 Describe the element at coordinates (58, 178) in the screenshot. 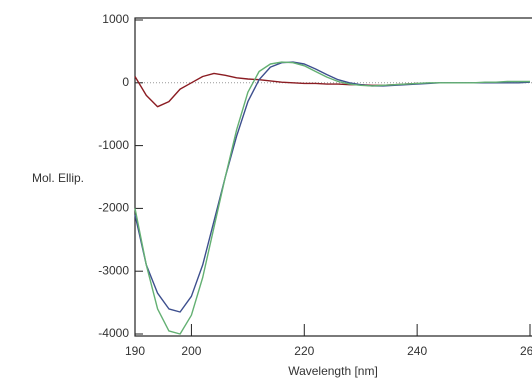

I see `y-axis-label: Mol. Ellip.` at that location.